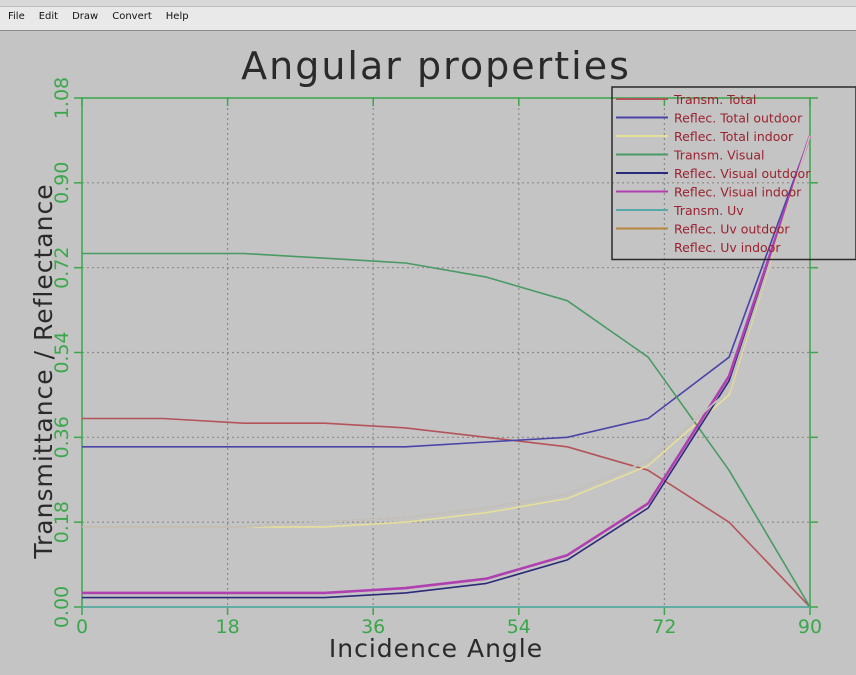 This screenshot has width=856, height=675. I want to click on legend-label: Transm. Total, so click(714, 99).